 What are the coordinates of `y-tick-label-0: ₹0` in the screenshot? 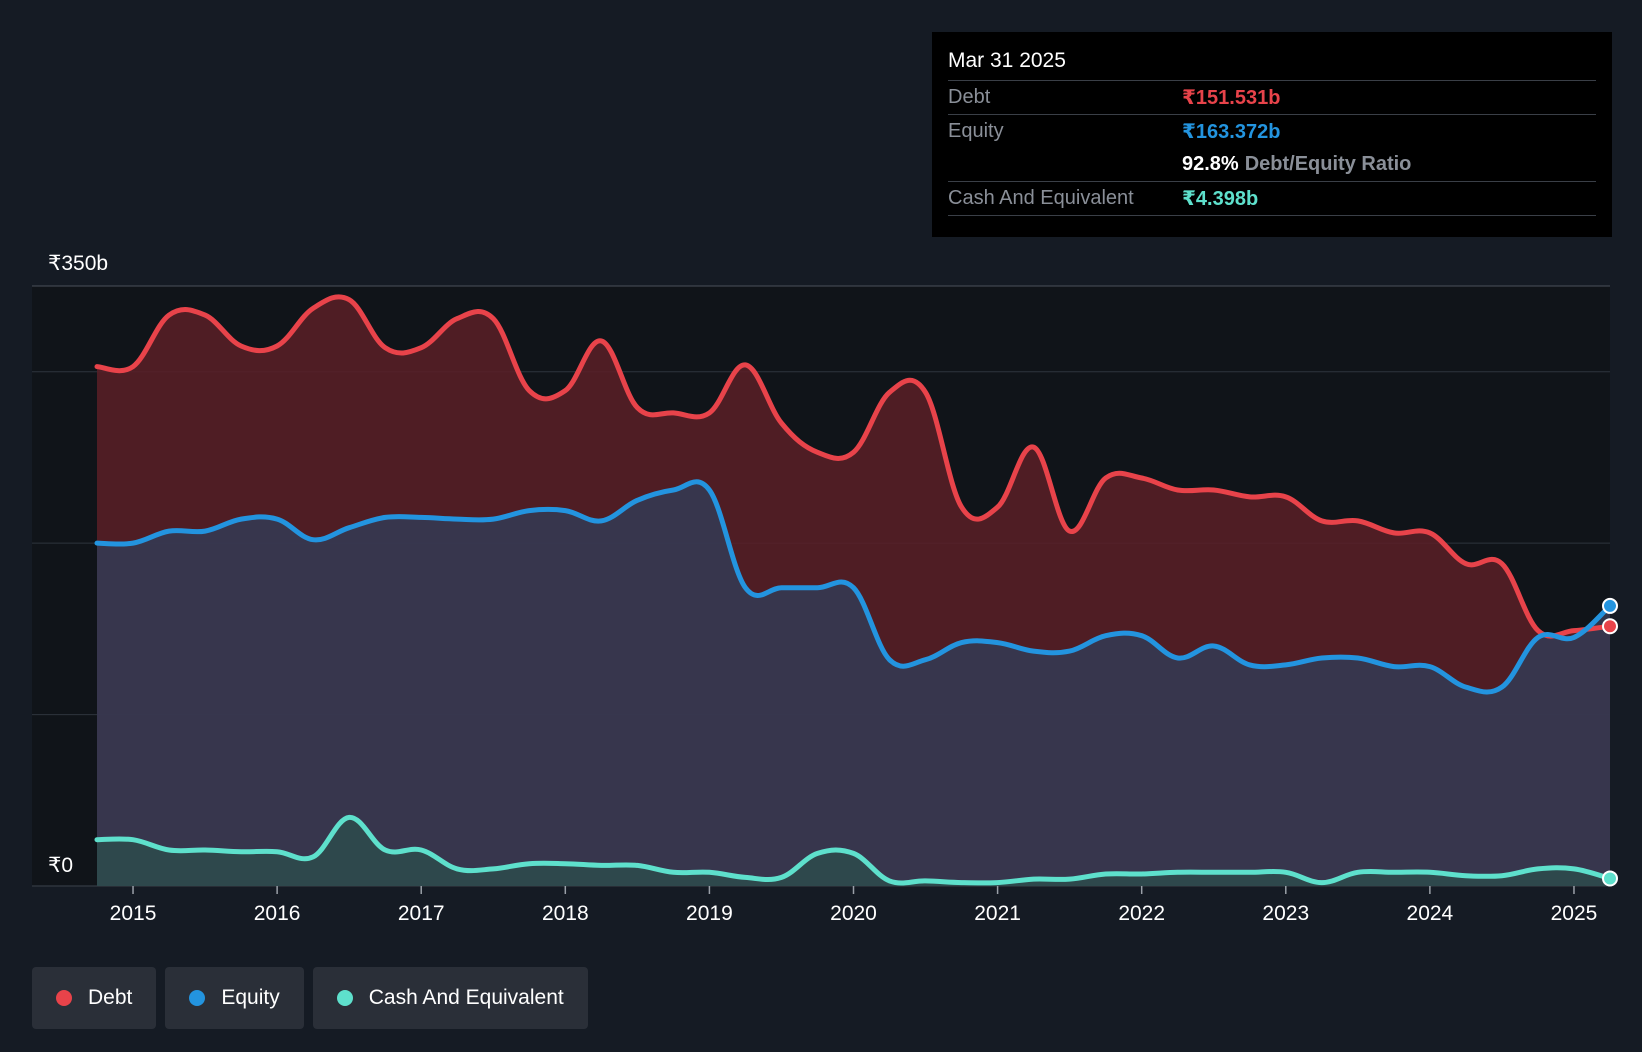 It's located at (60, 865).